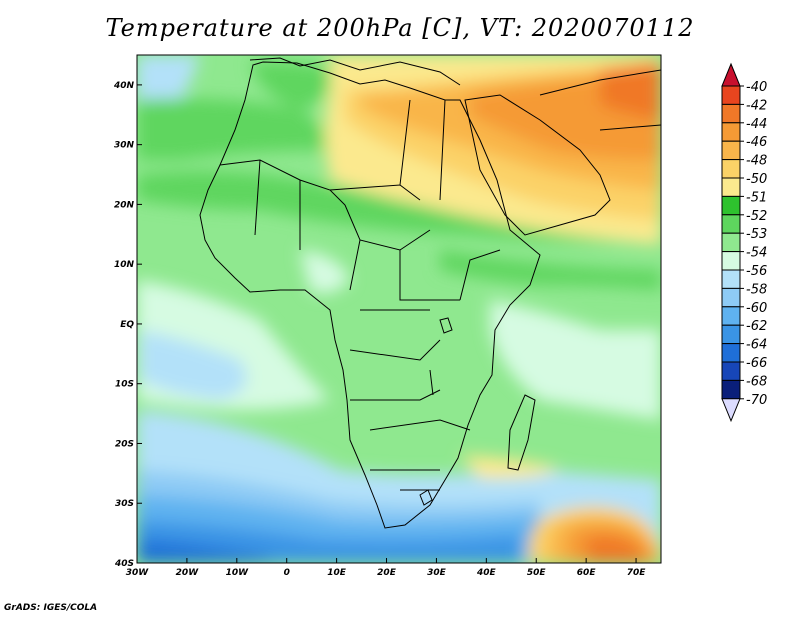 The height and width of the screenshot is (618, 800). What do you see at coordinates (124, 86) in the screenshot?
I see `lat-tick-label: 40N` at bounding box center [124, 86].